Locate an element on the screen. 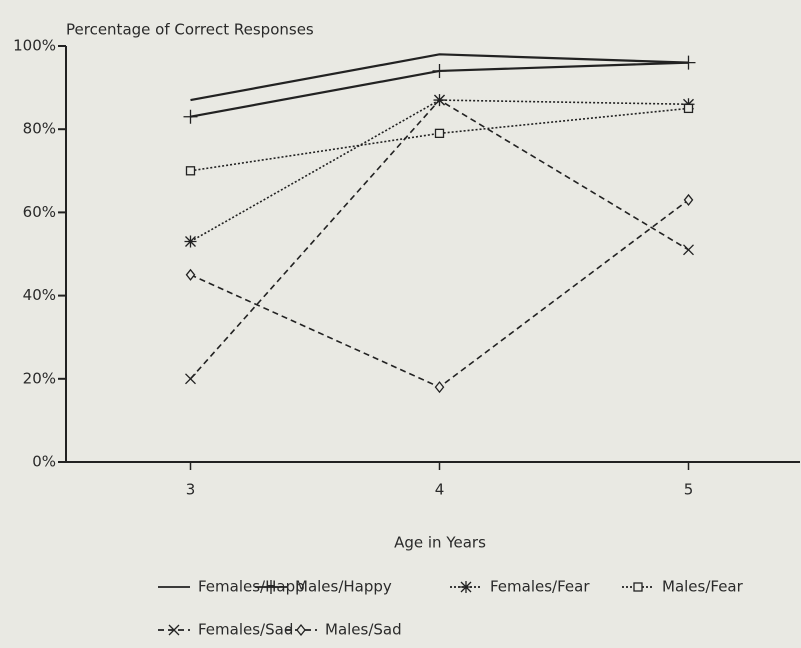  y-tick-label: 40% is located at coordinates (39, 295).